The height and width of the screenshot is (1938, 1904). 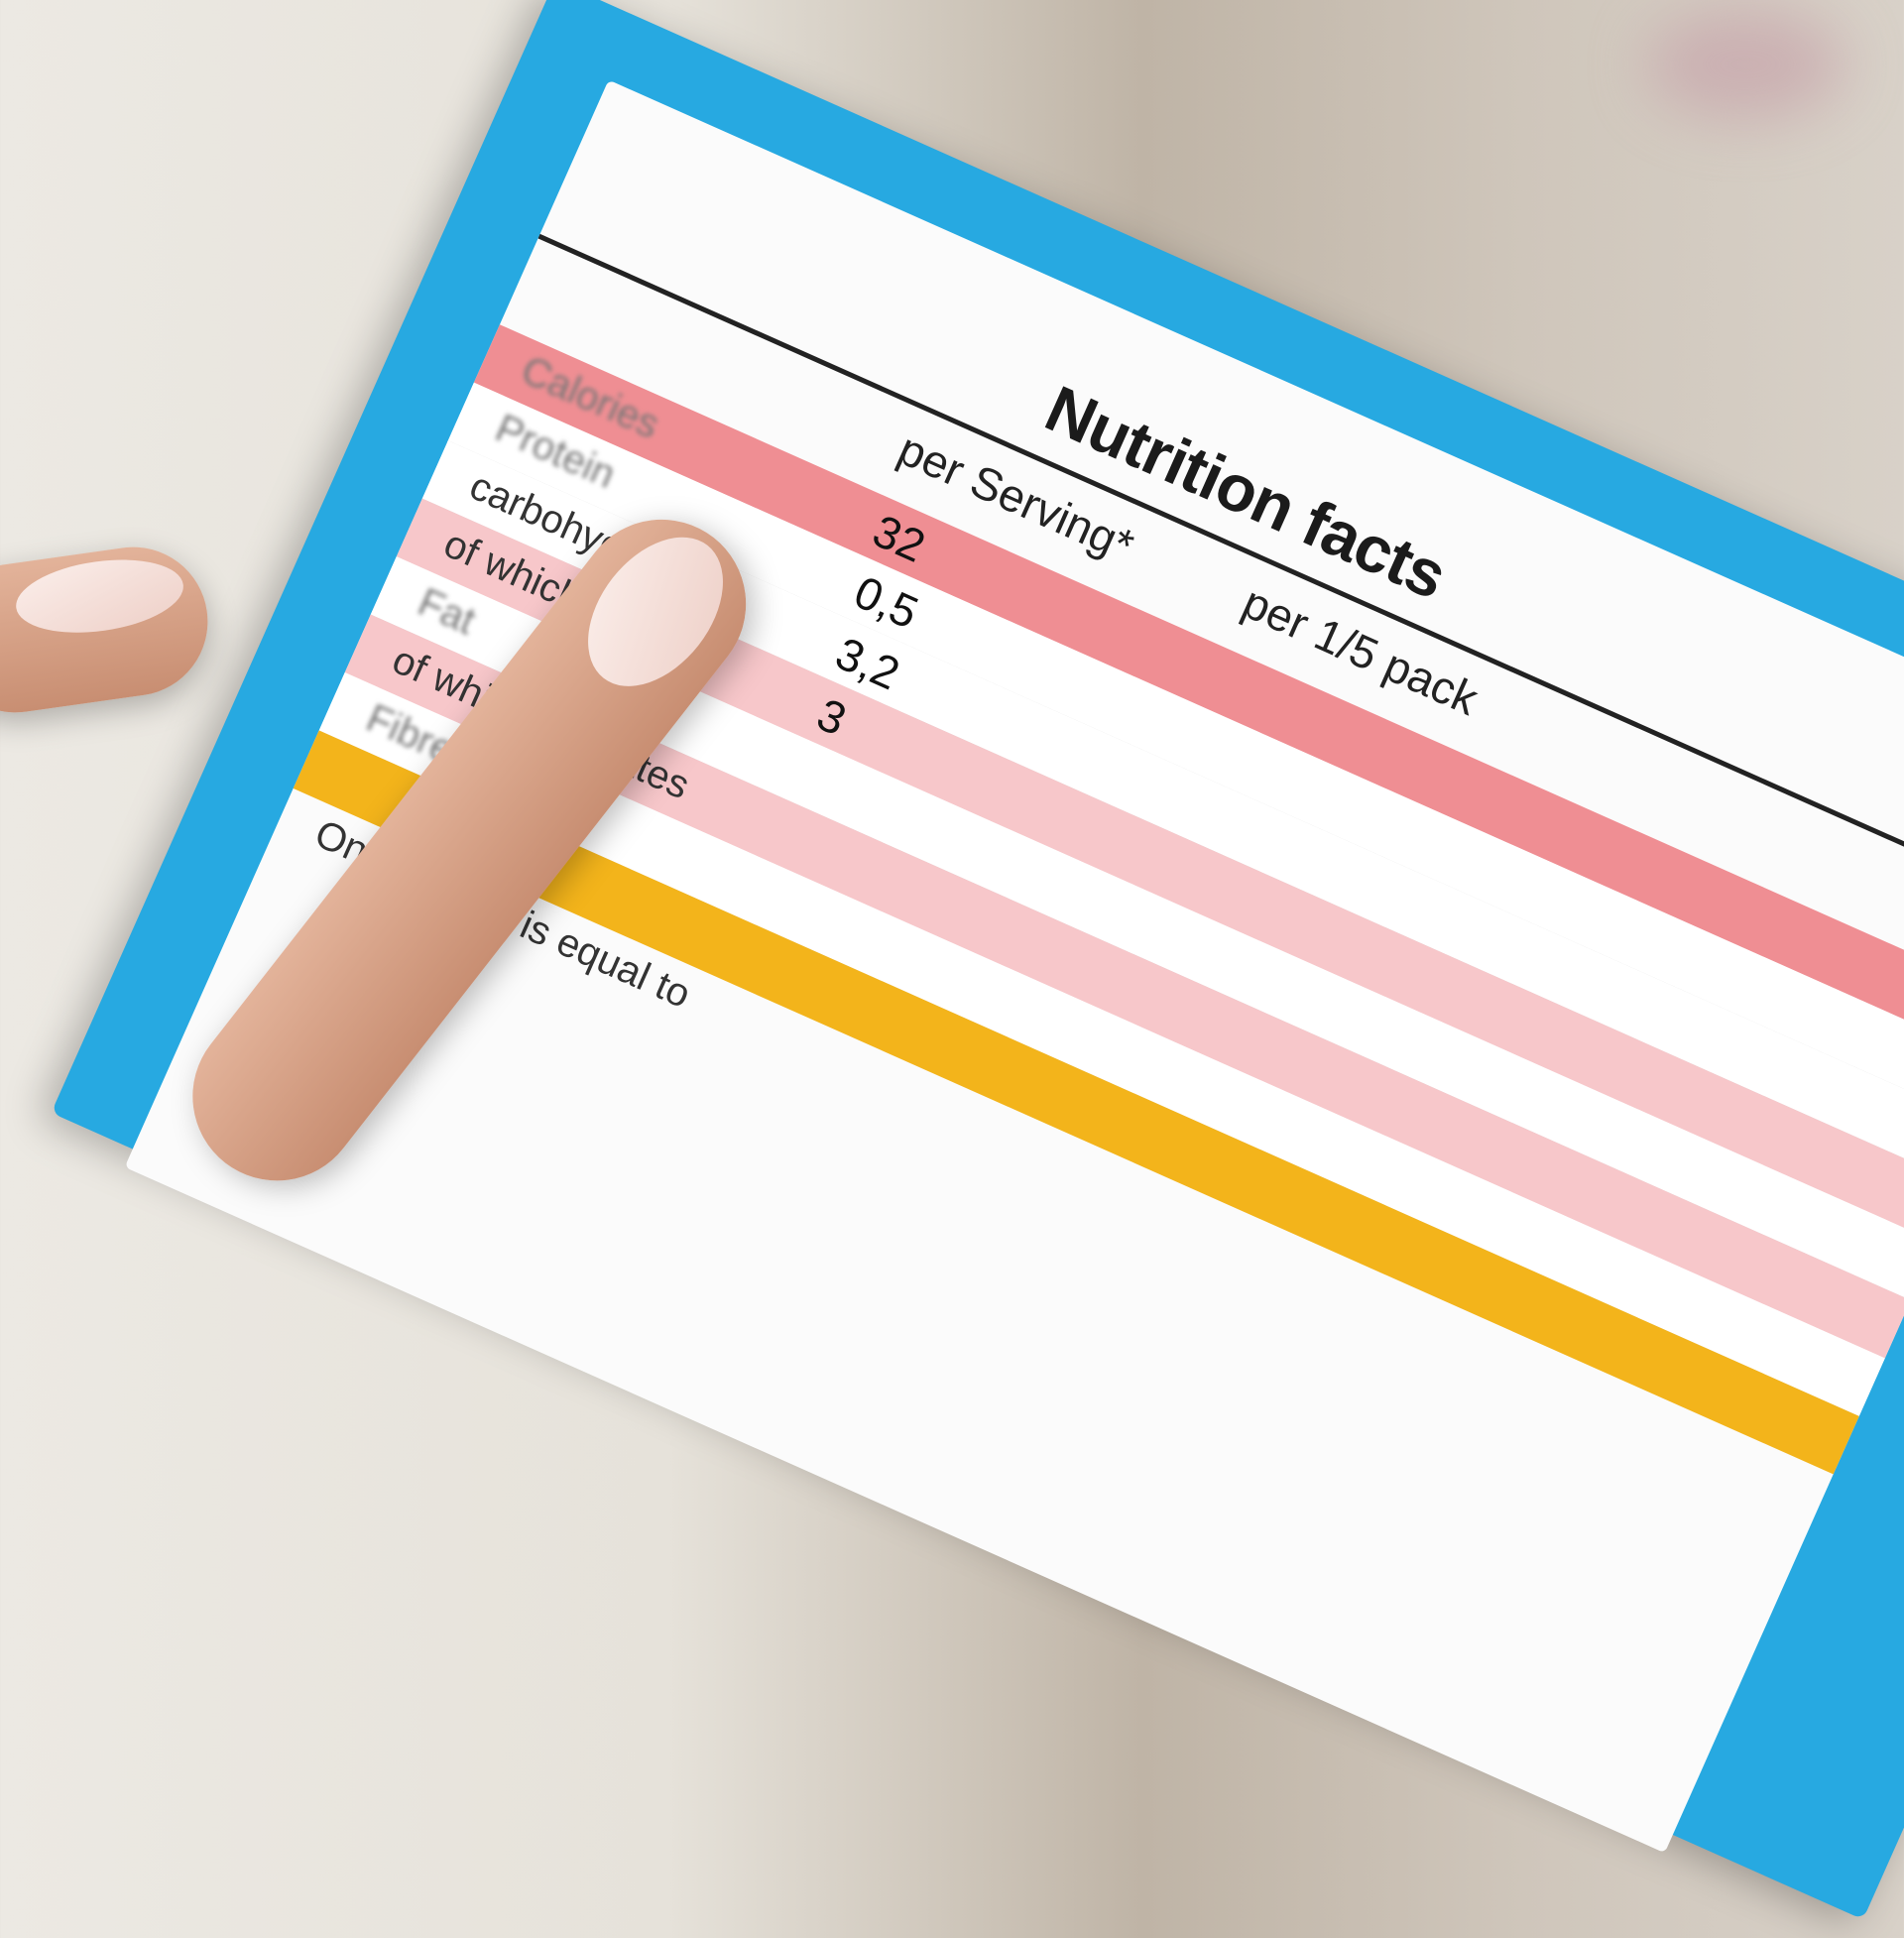 I want to click on background-blur, so click(x=1745, y=64).